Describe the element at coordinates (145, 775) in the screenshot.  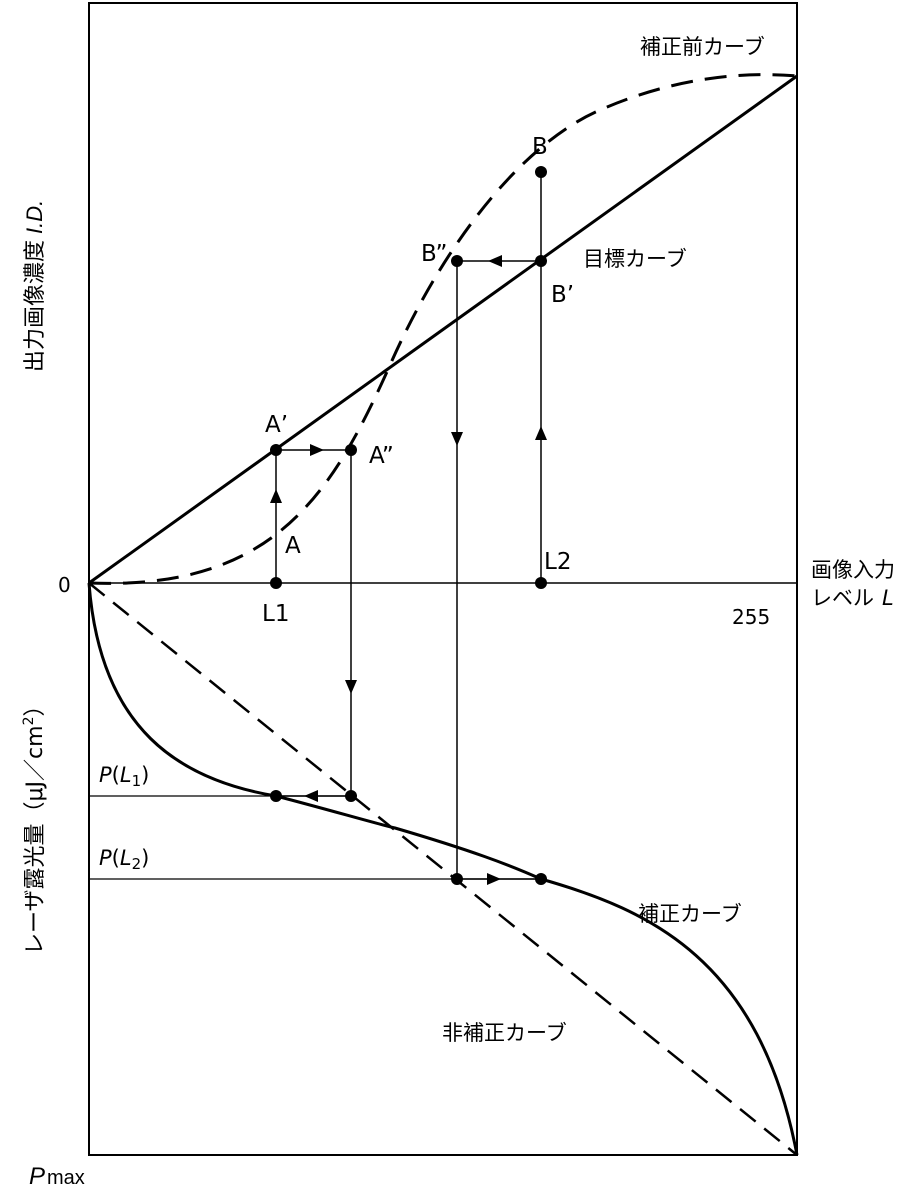
I see `p-l1-close: )` at that location.